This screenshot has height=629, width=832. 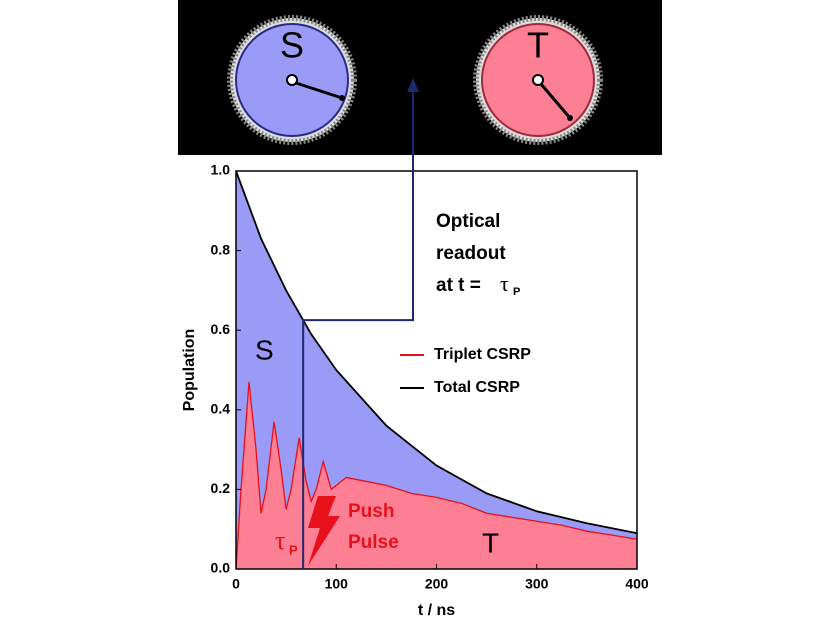 What do you see at coordinates (490, 542) in the screenshot?
I see `annotation: T` at bounding box center [490, 542].